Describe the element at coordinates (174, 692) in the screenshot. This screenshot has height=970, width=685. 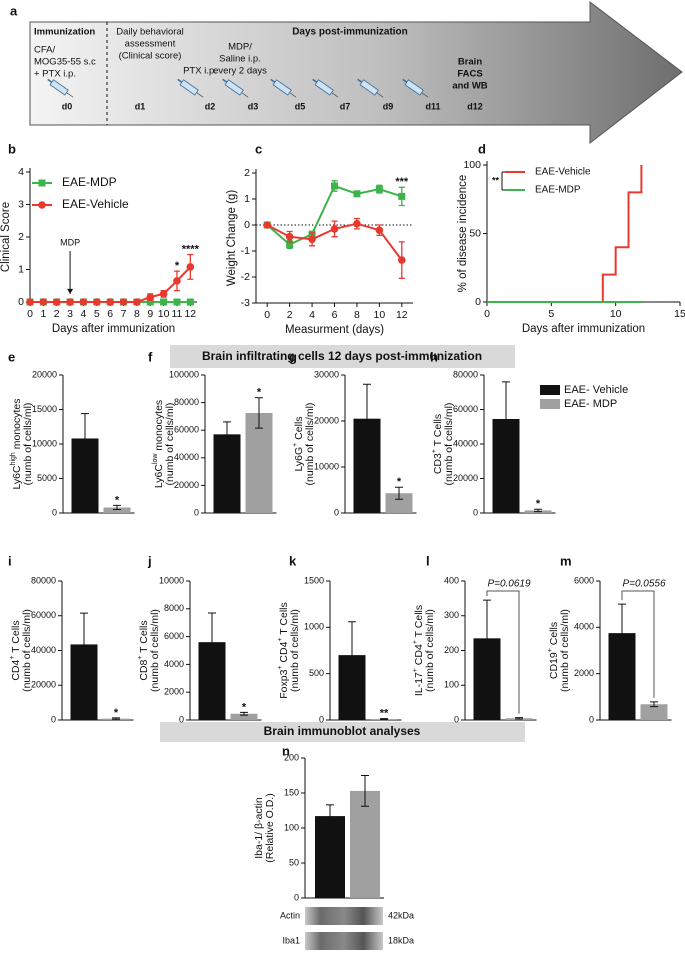
I see `y-tick-label: 2000` at that location.